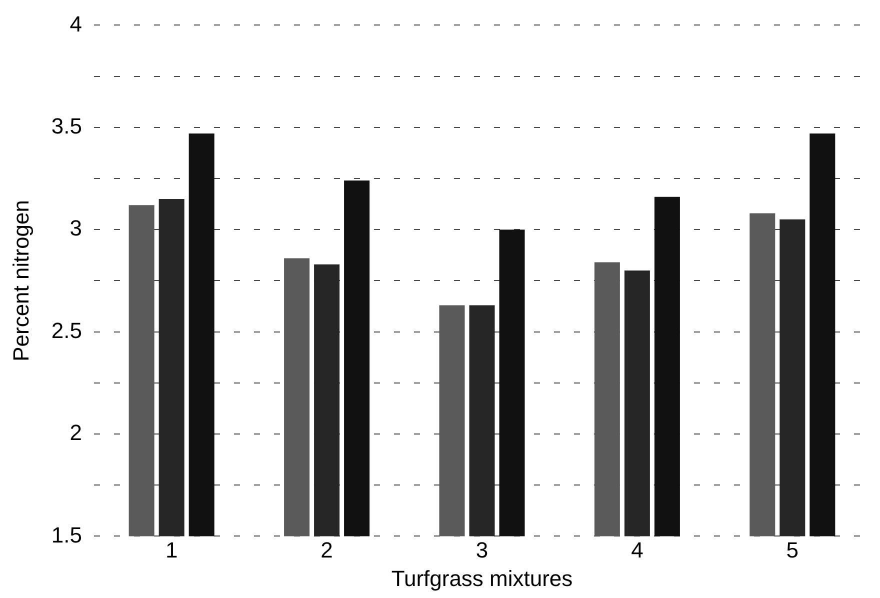 This screenshot has height=598, width=880. Describe the element at coordinates (76, 23) in the screenshot. I see `y-tick-label: 4` at that location.